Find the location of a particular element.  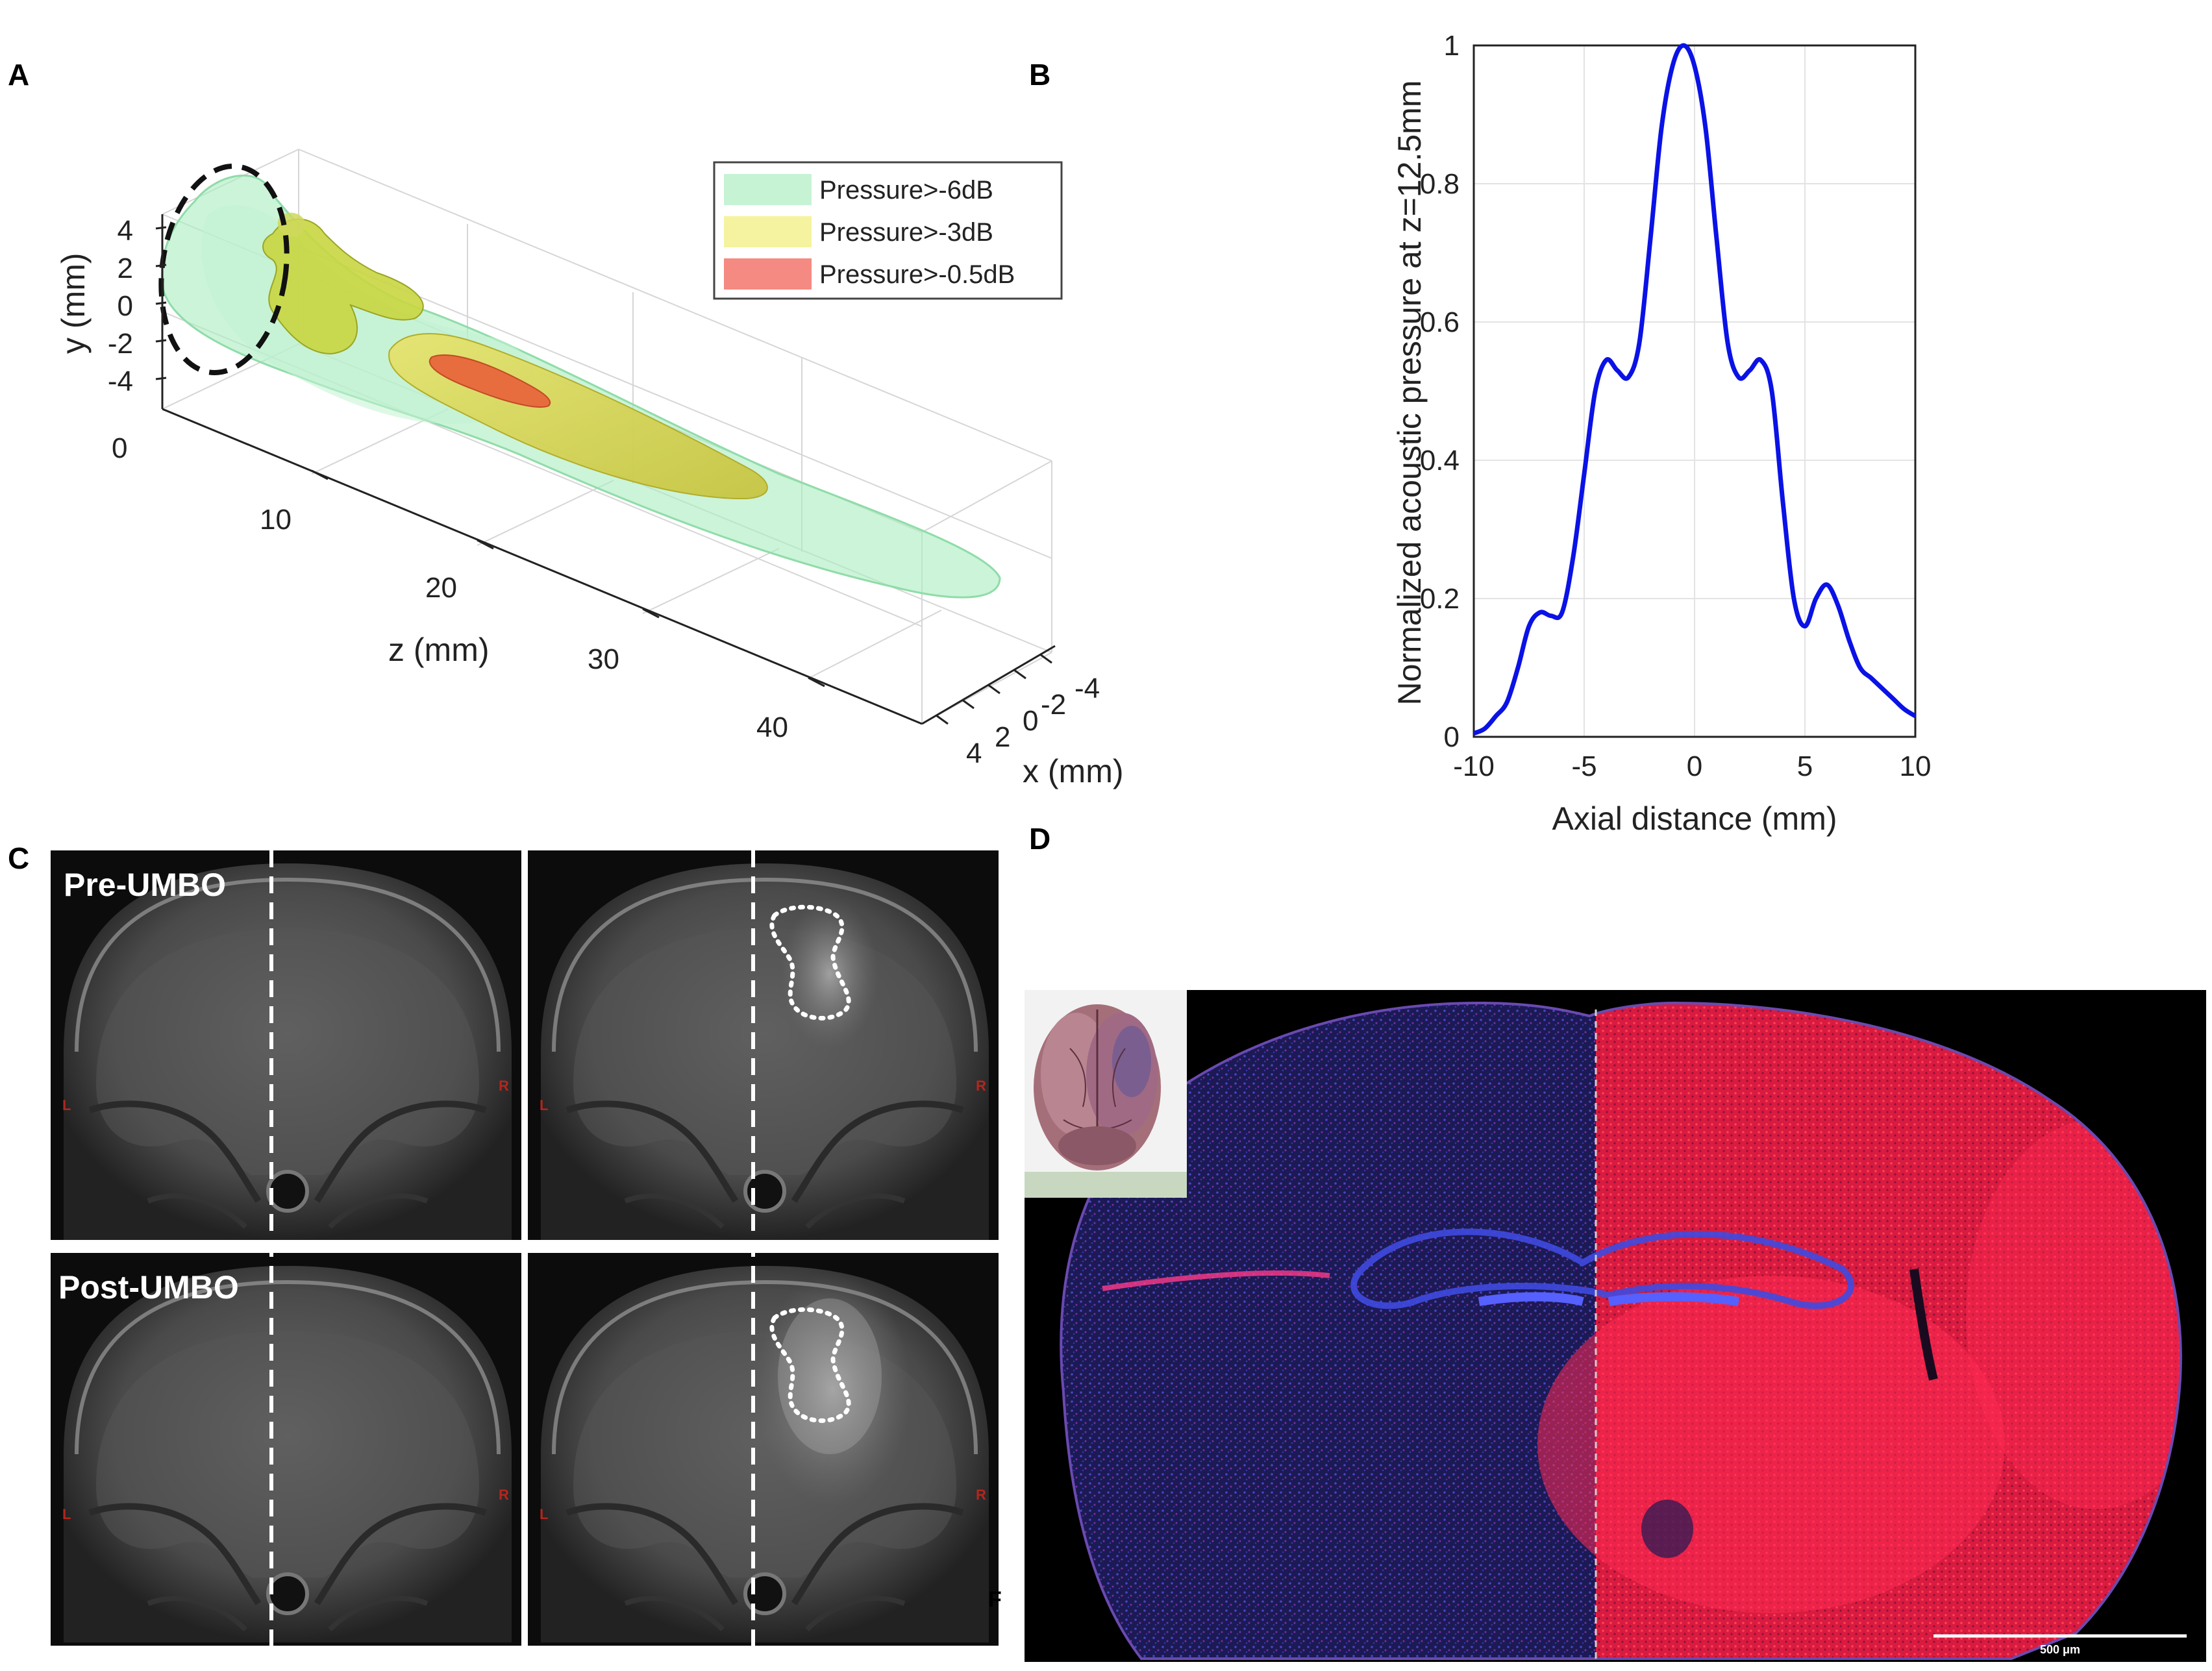

legend-swatch-05db is located at coordinates (768, 274).